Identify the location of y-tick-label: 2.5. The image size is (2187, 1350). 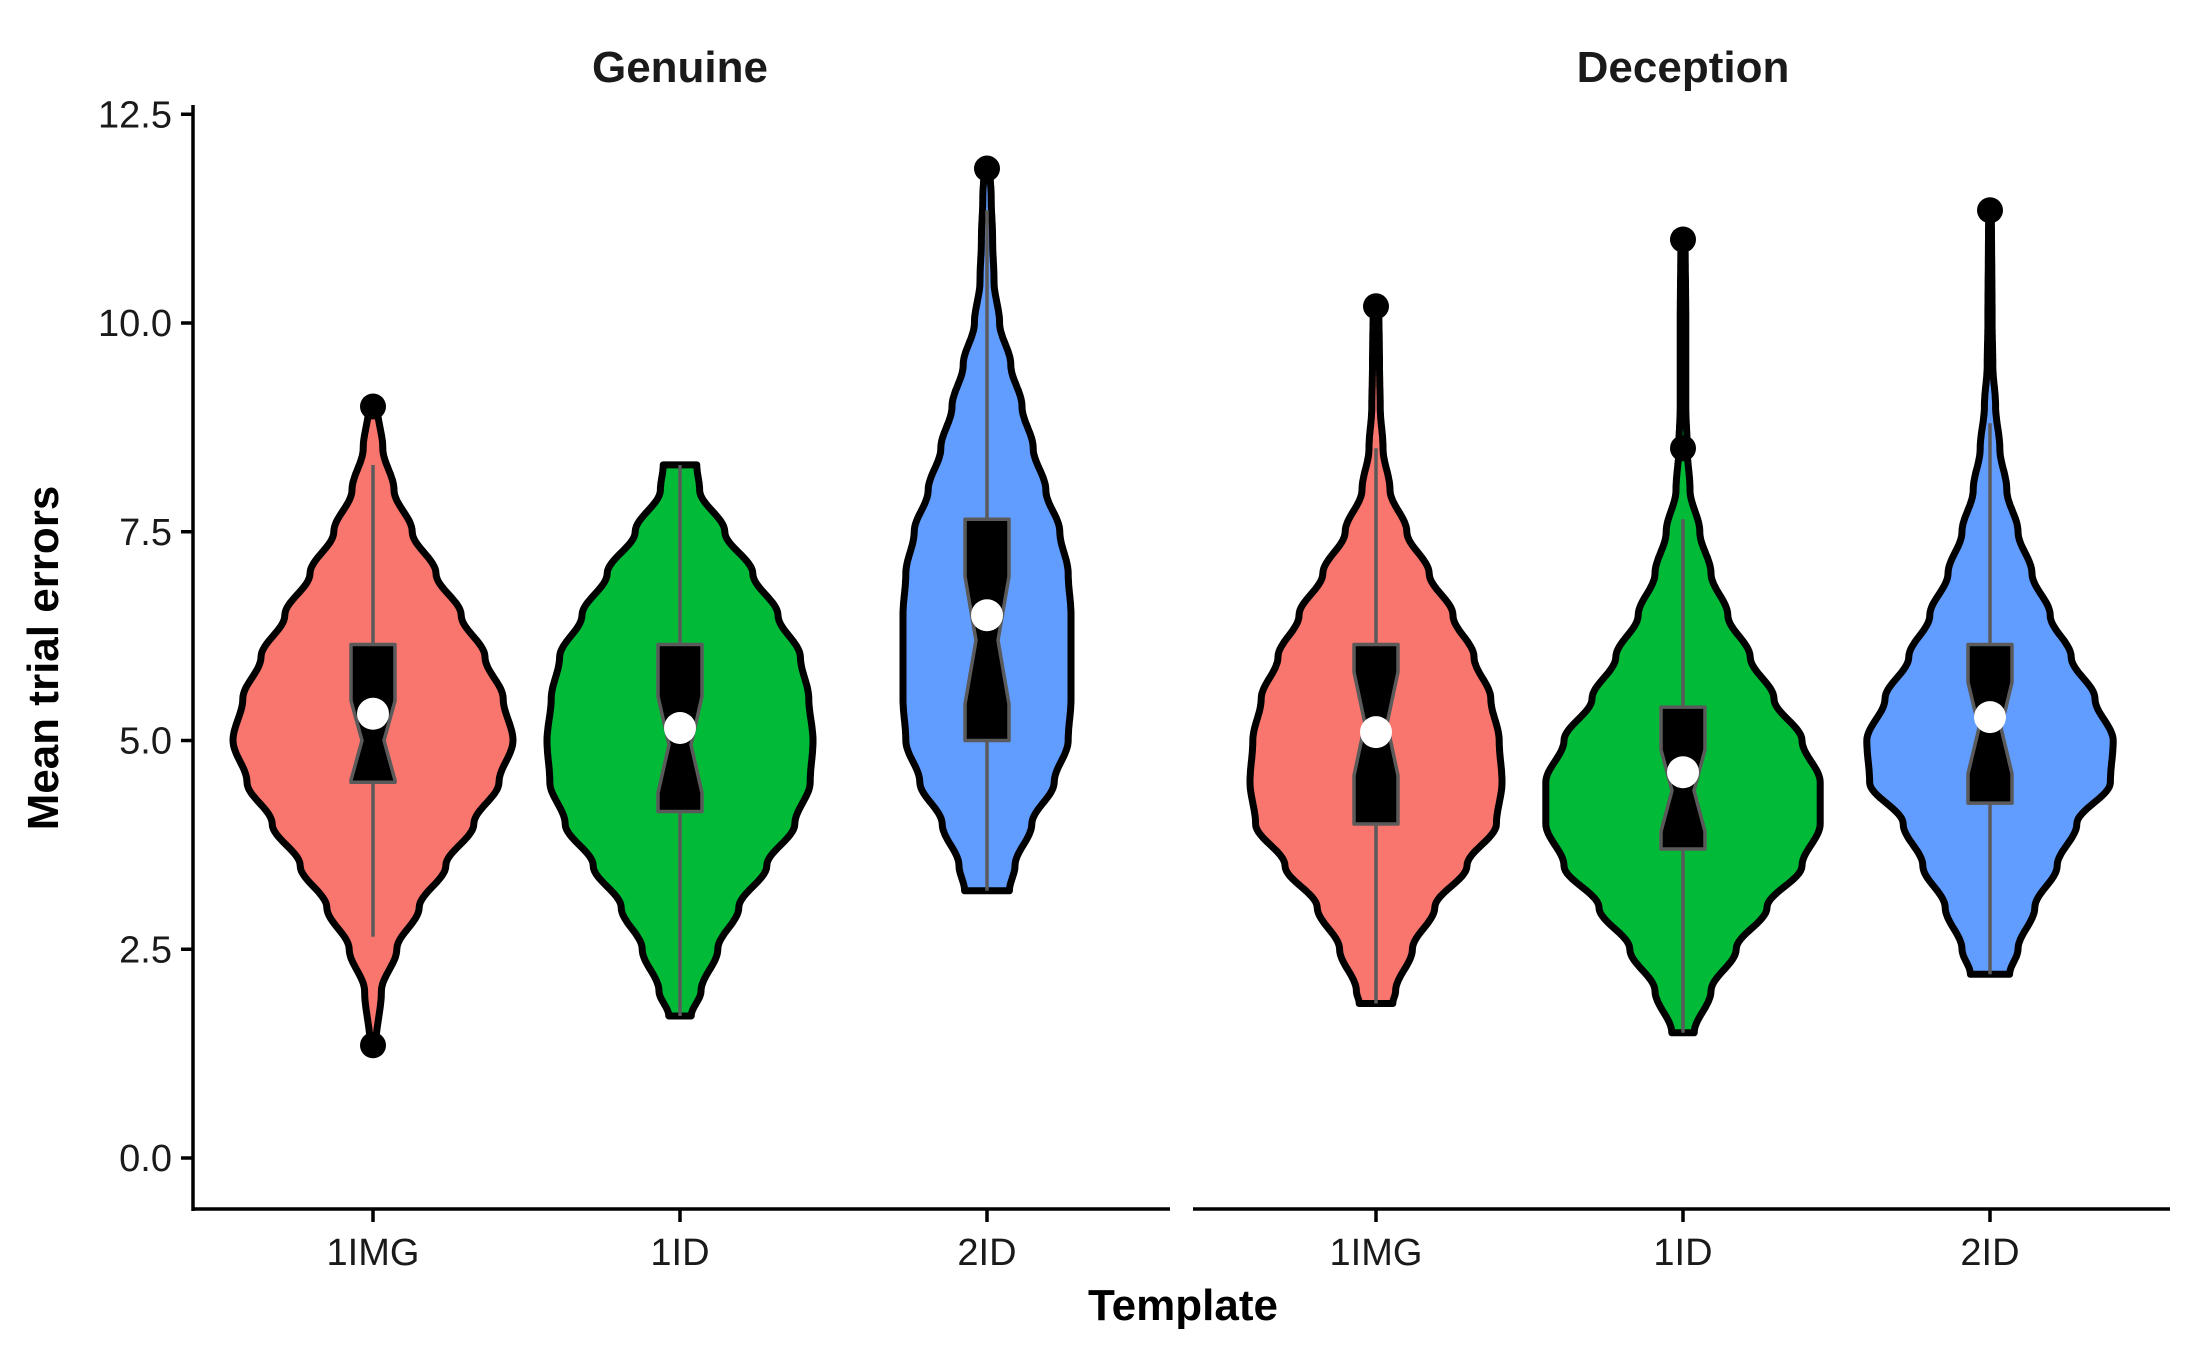
(145, 950).